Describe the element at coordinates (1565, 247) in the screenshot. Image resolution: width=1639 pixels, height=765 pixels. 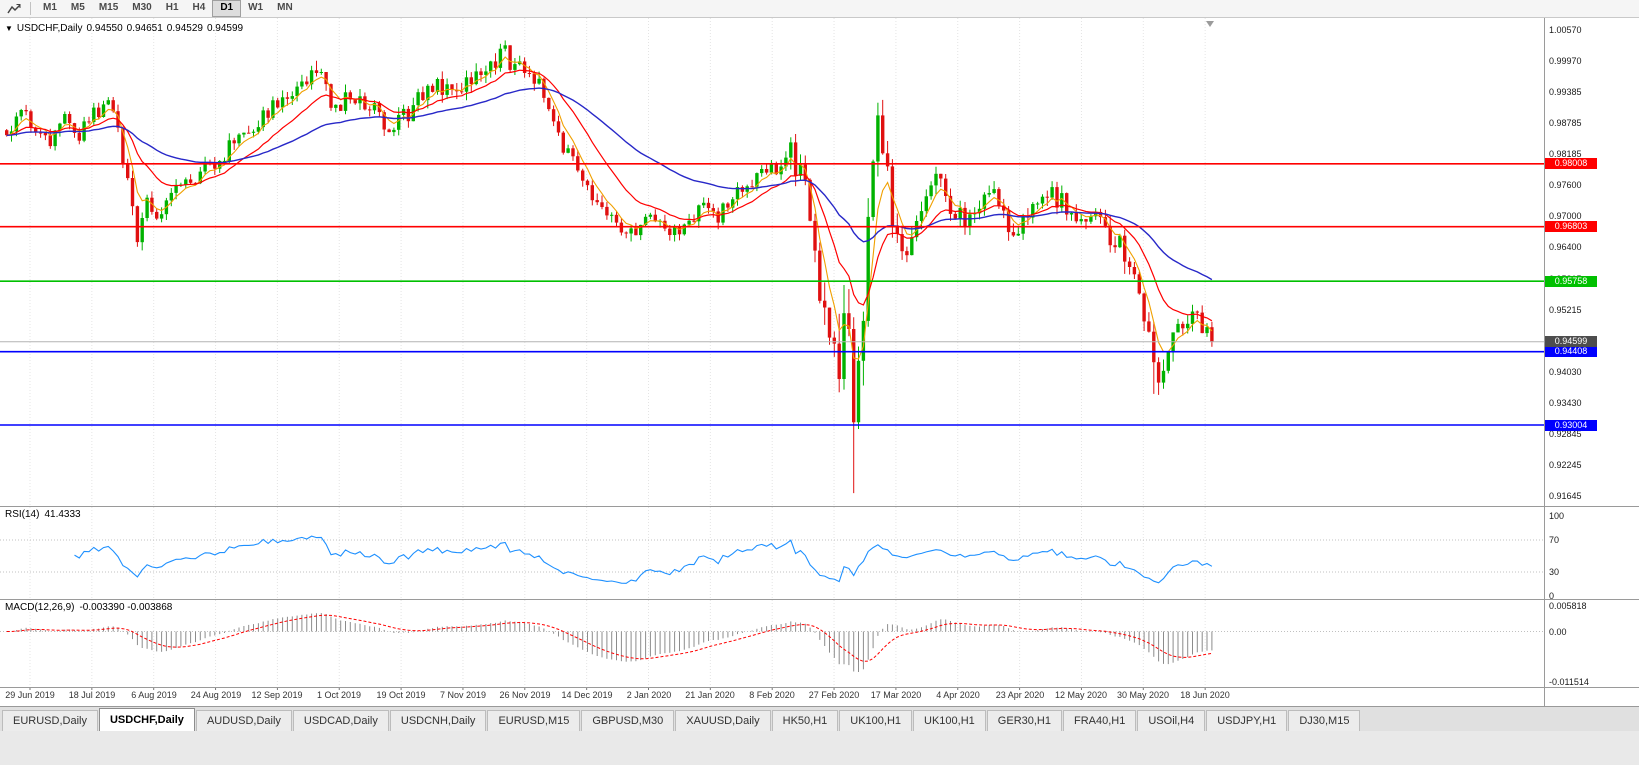
I see `price-axis-label: 0.96400` at that location.